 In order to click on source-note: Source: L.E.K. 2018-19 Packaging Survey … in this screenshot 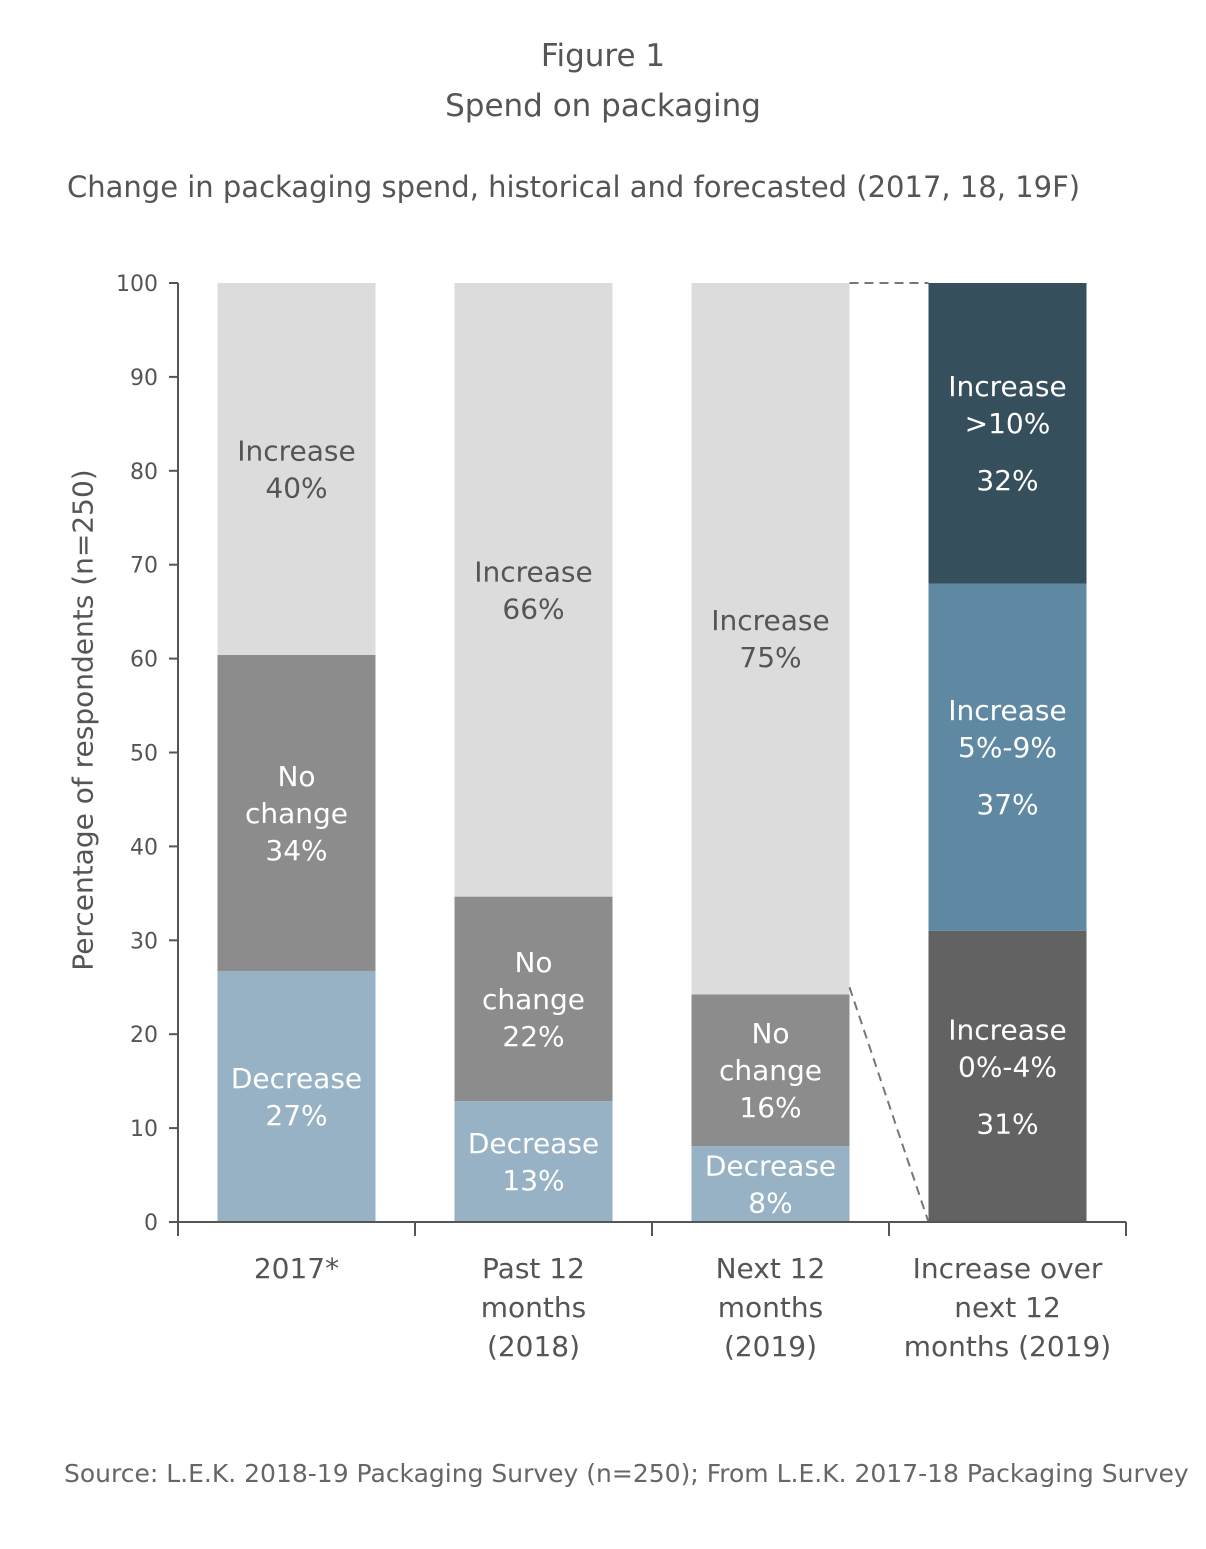, I will do `click(626, 1473)`.